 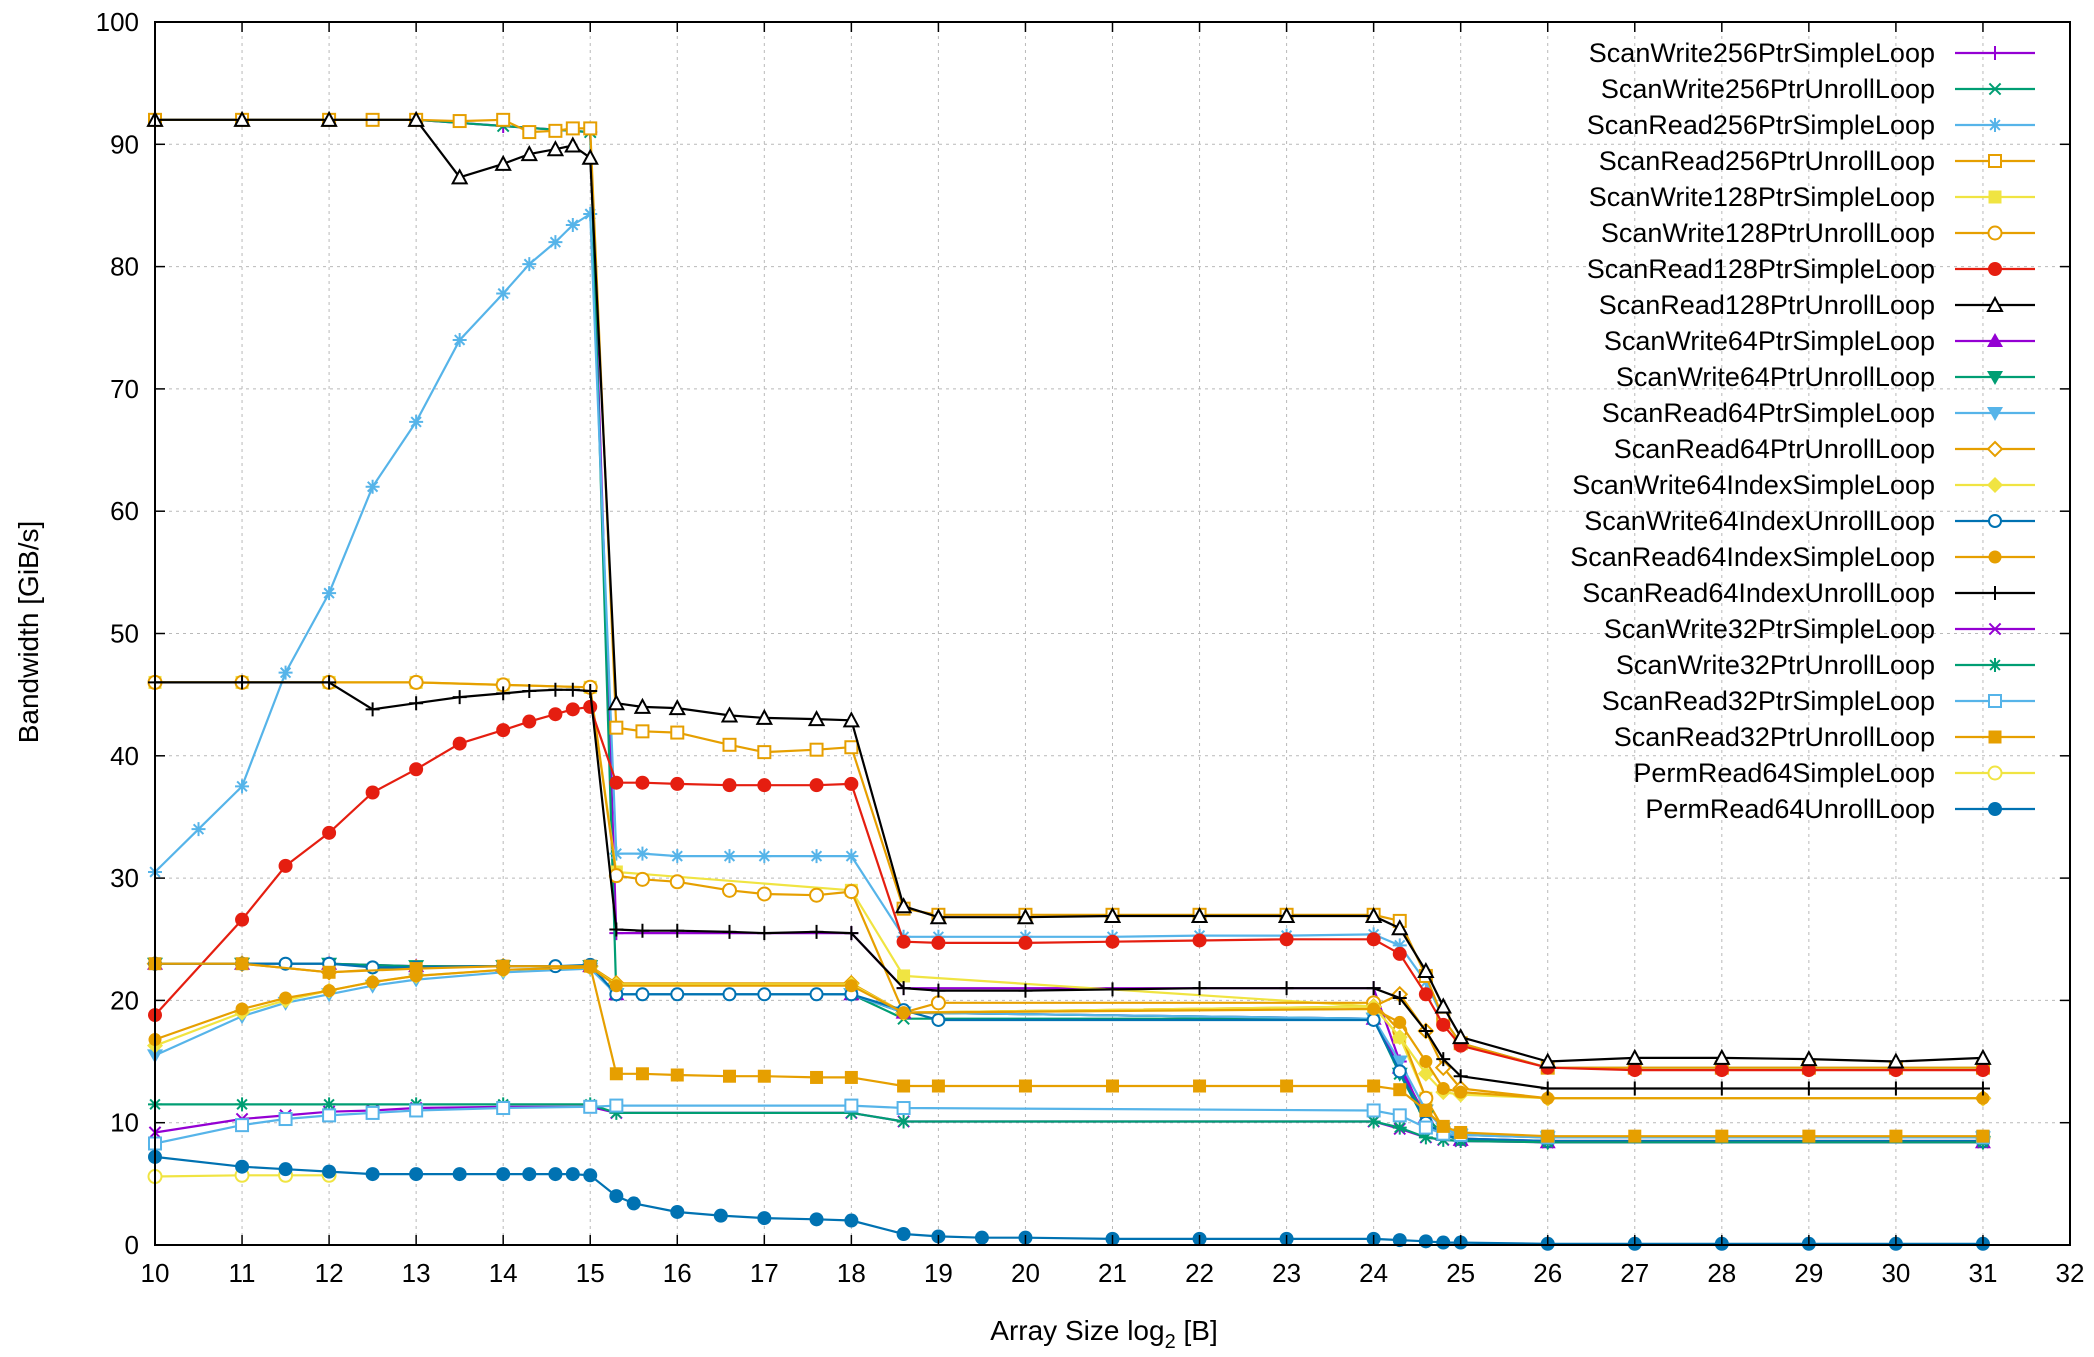 I want to click on x-tick-label: 30, so click(x=1895, y=1273).